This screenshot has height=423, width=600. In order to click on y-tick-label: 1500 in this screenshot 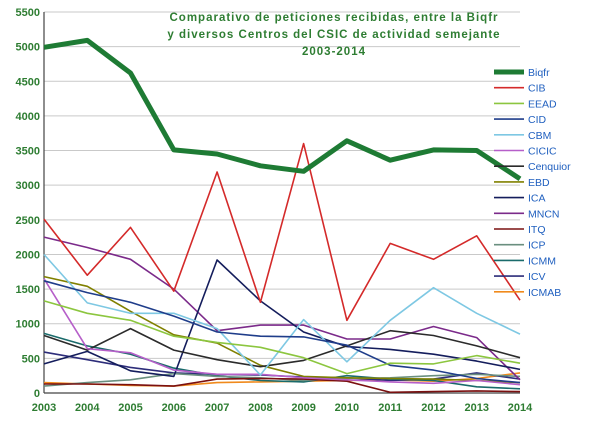, I will do `click(28, 290)`.